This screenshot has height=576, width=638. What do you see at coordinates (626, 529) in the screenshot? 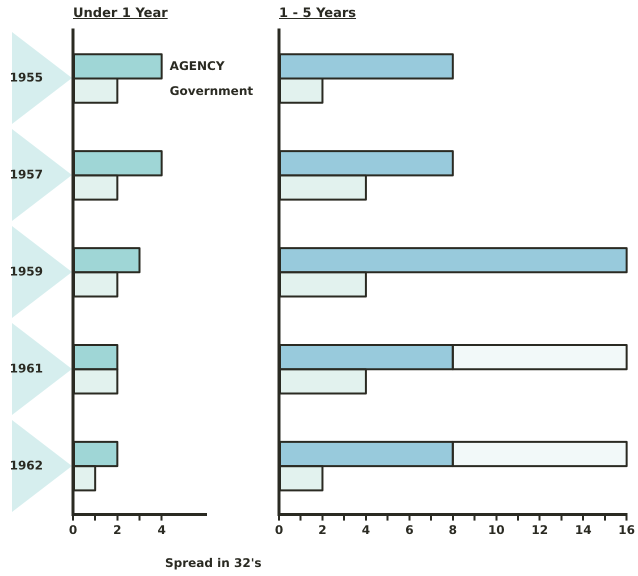
I see `x-tick-label: 16` at bounding box center [626, 529].